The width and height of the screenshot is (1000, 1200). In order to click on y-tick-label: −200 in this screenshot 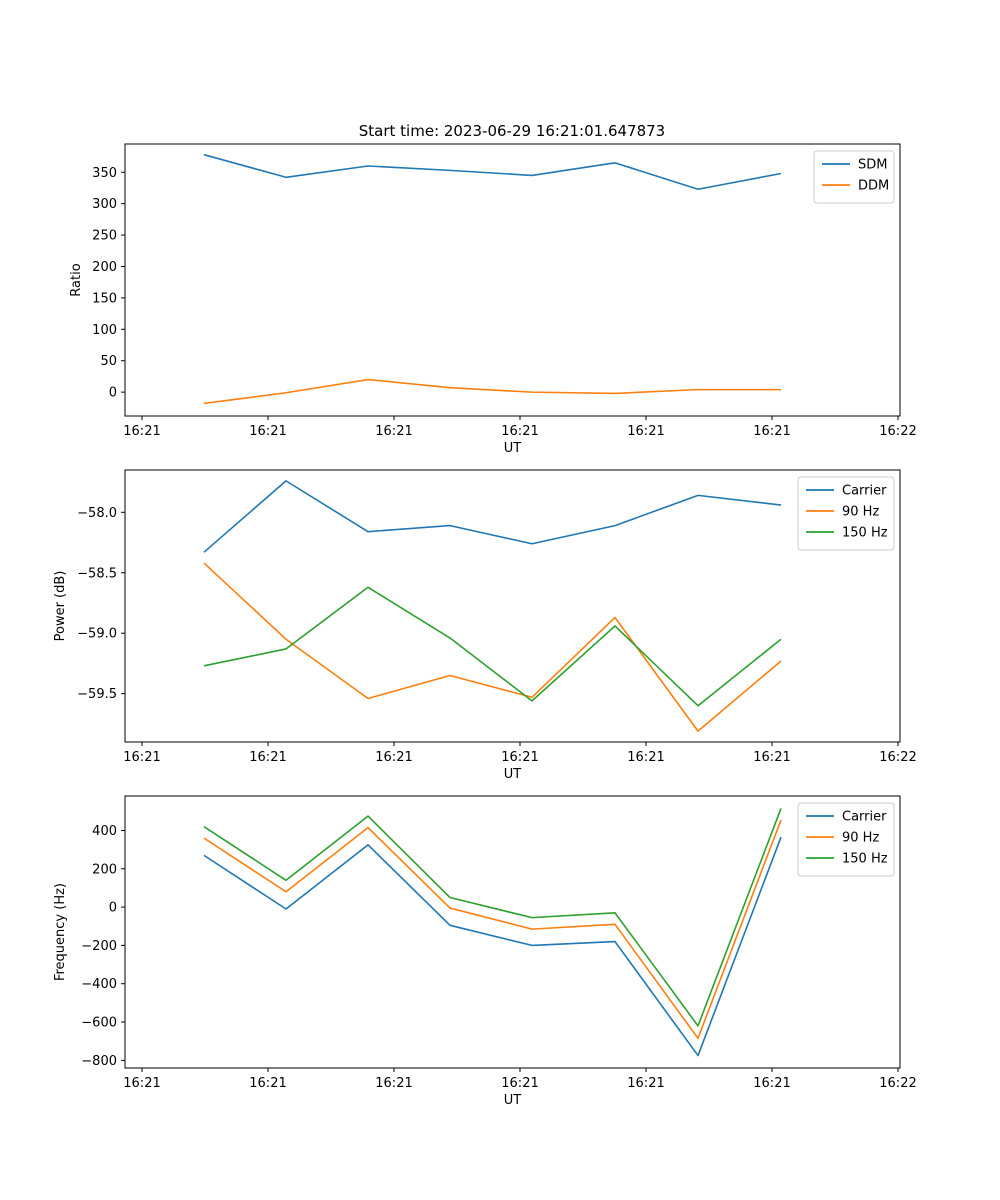, I will do `click(99, 946)`.